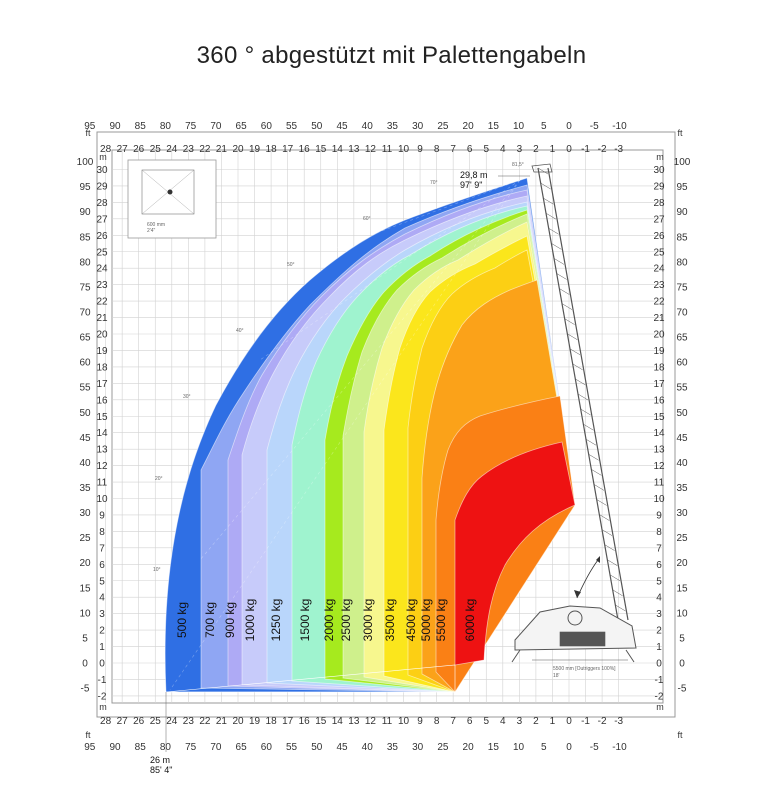  Describe the element at coordinates (102, 565) in the screenshot. I see `left-m-tick: 6` at that location.